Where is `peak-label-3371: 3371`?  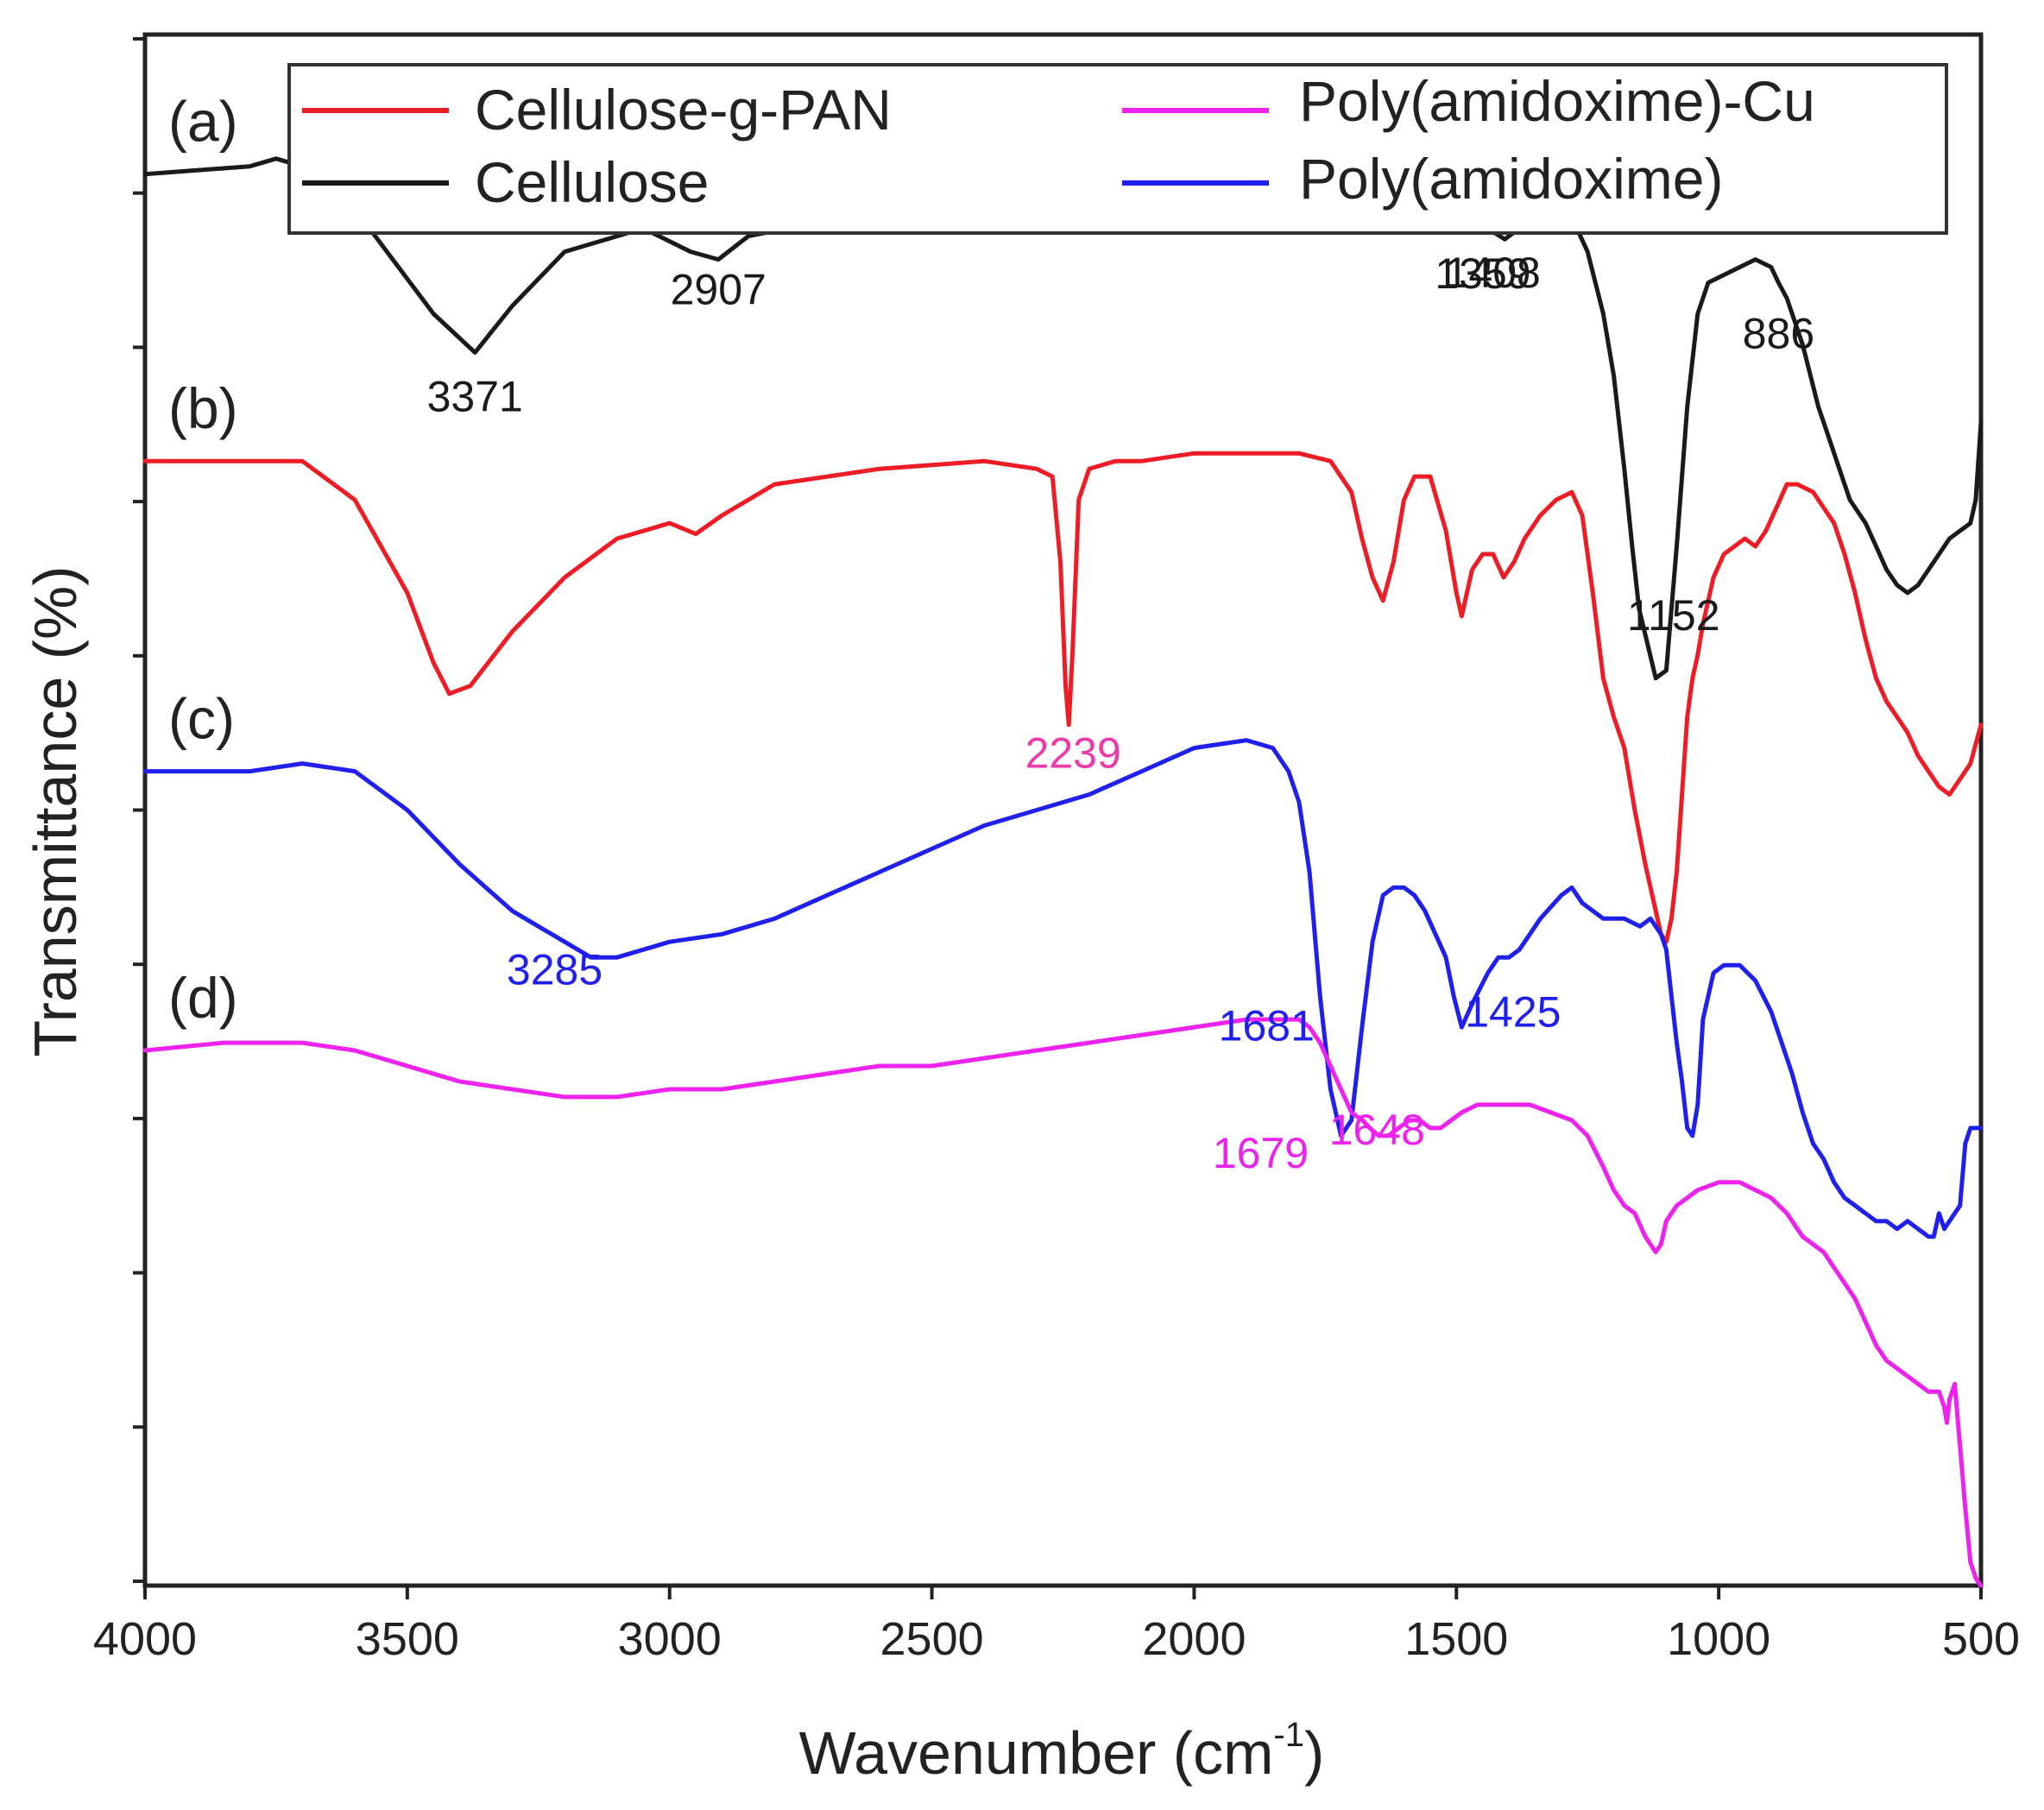 peak-label-3371: 3371 is located at coordinates (475, 396).